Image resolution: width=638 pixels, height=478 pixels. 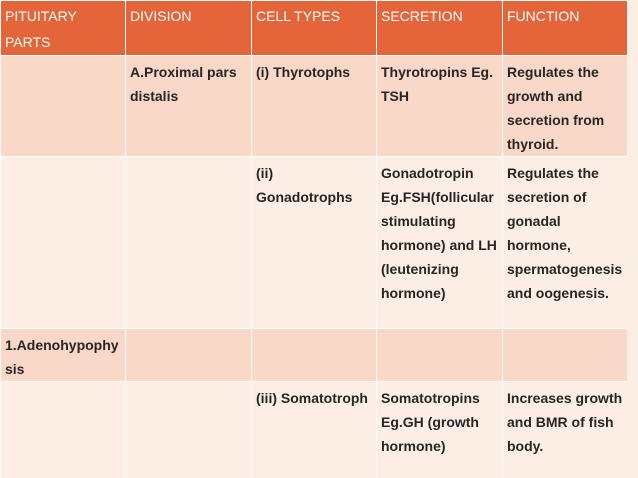 What do you see at coordinates (63, 355) in the screenshot?
I see `table-cell: 1.Adenohypophysis` at bounding box center [63, 355].